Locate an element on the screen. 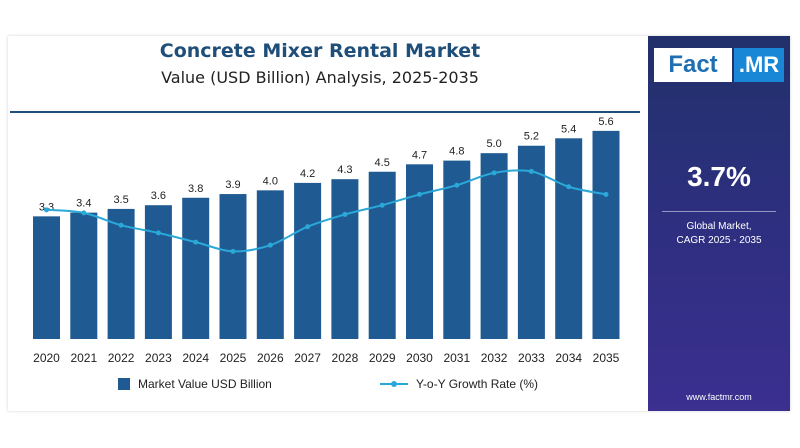 This screenshot has width=800, height=448. bar-2032 is located at coordinates (494, 246).